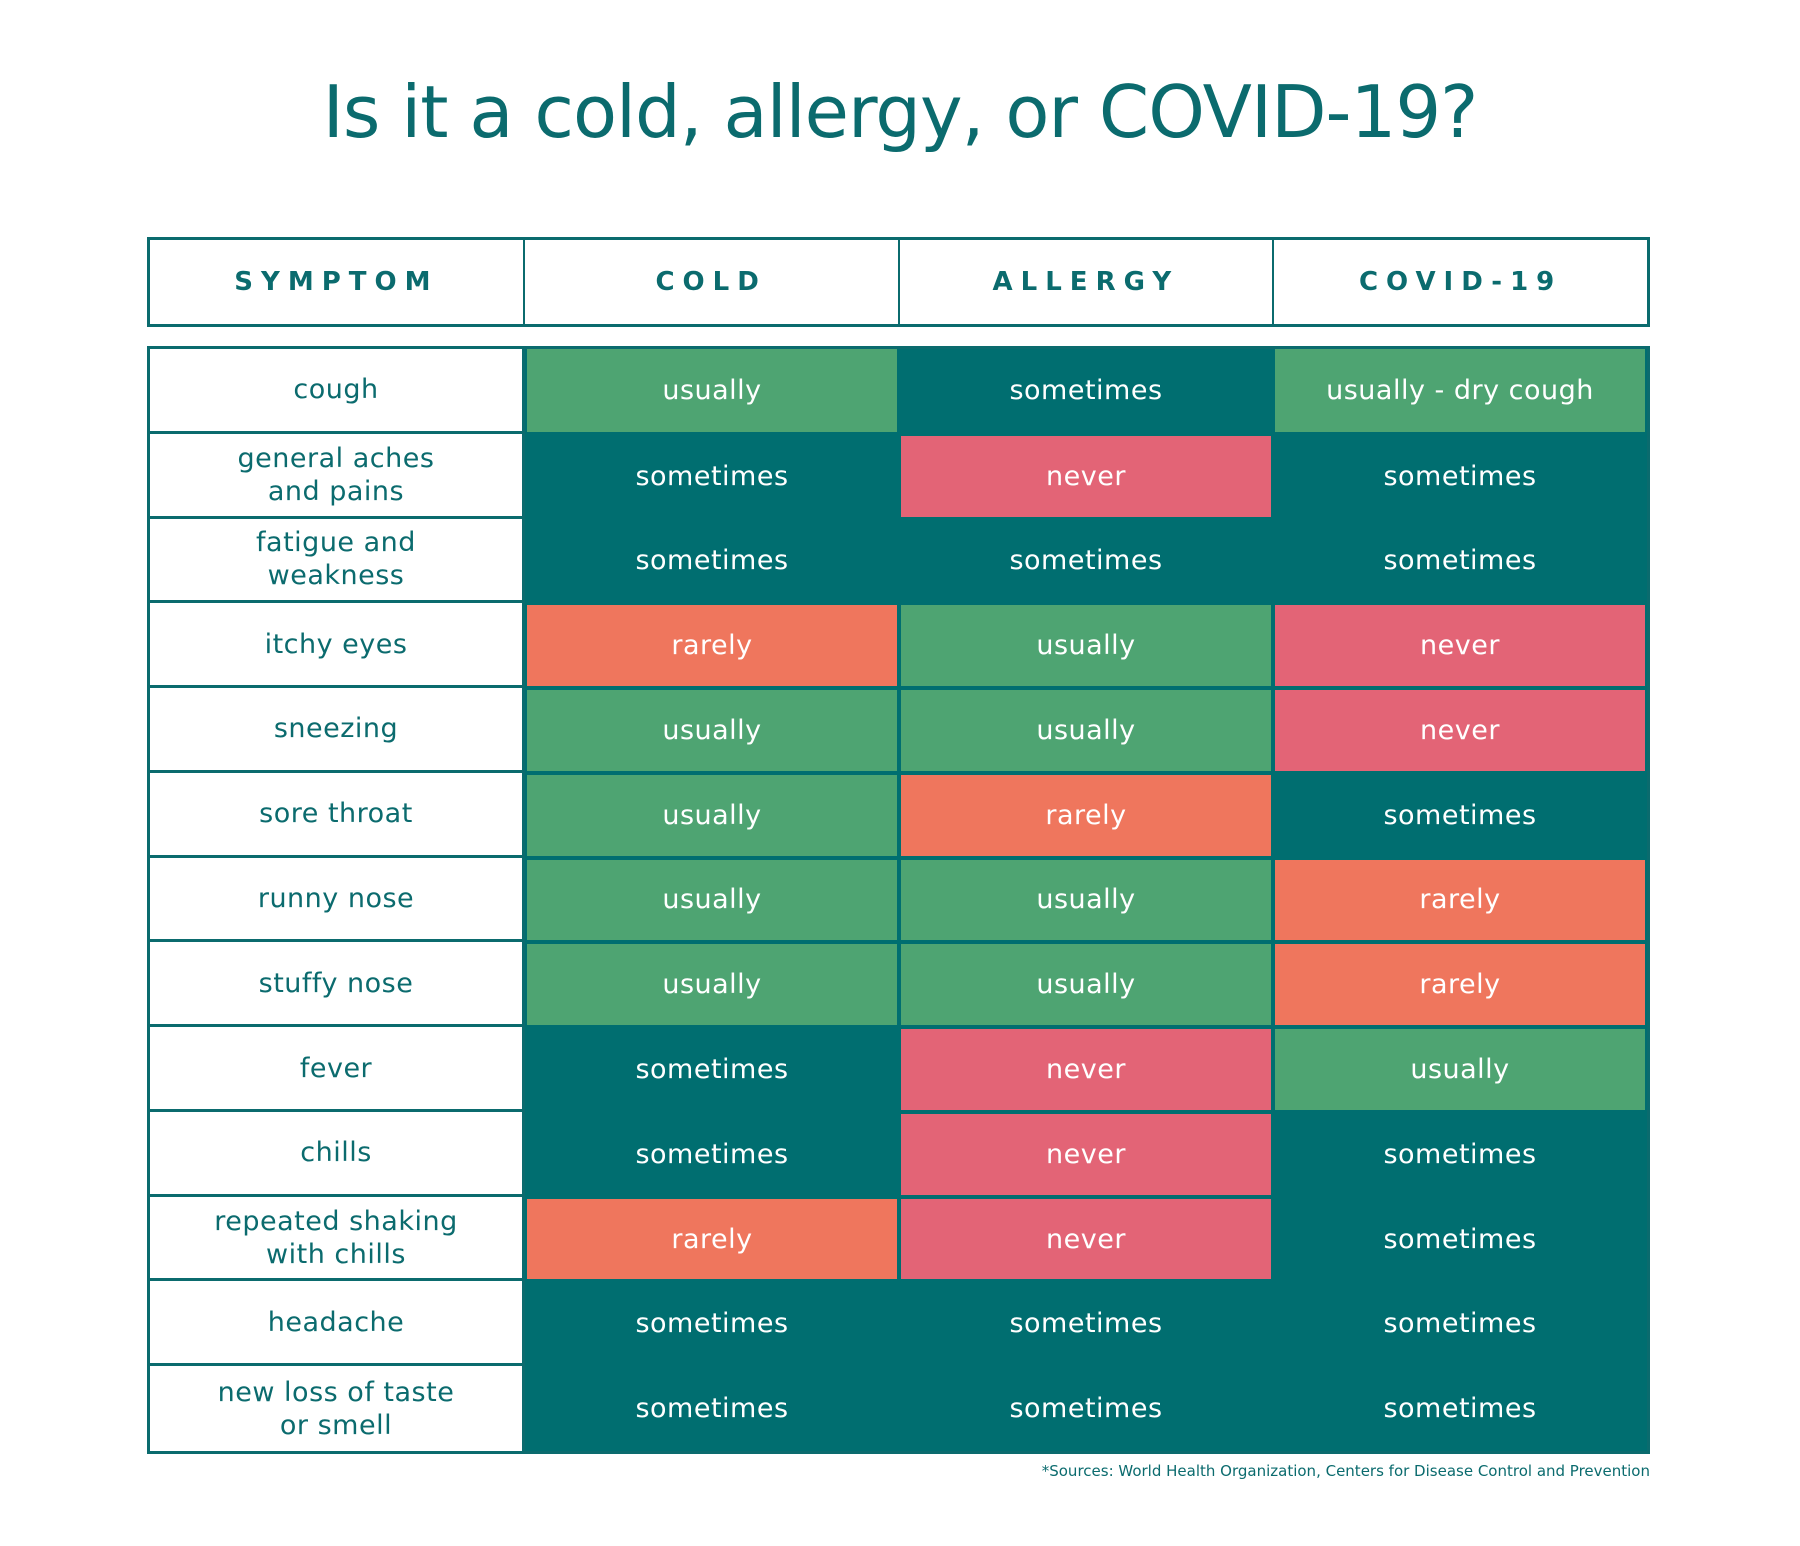  What do you see at coordinates (337, 1324) in the screenshot?
I see `symptom-cell: headache` at bounding box center [337, 1324].